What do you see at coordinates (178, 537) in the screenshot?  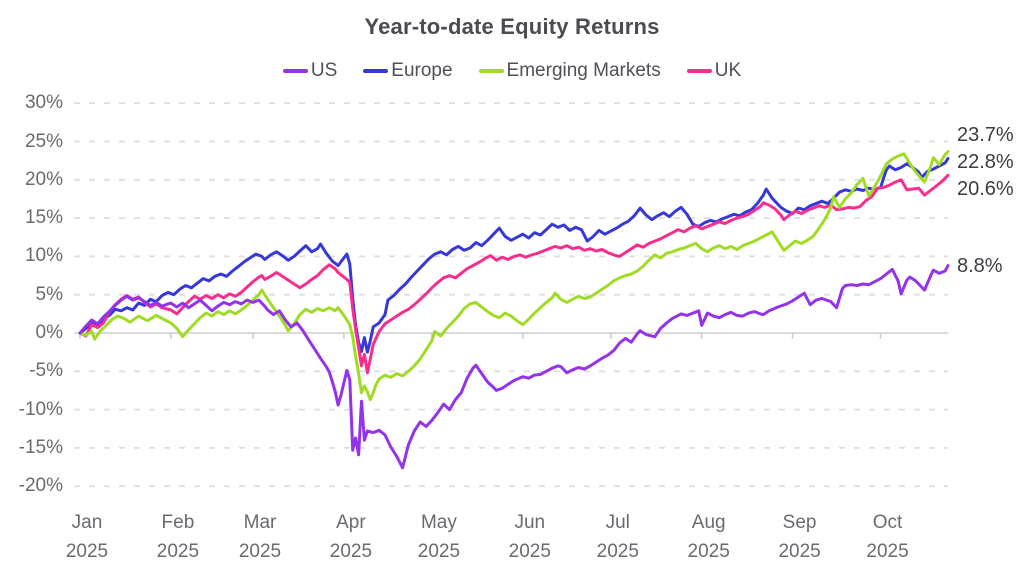 I see `x-tick-label-feb: Feb 2025` at bounding box center [178, 537].